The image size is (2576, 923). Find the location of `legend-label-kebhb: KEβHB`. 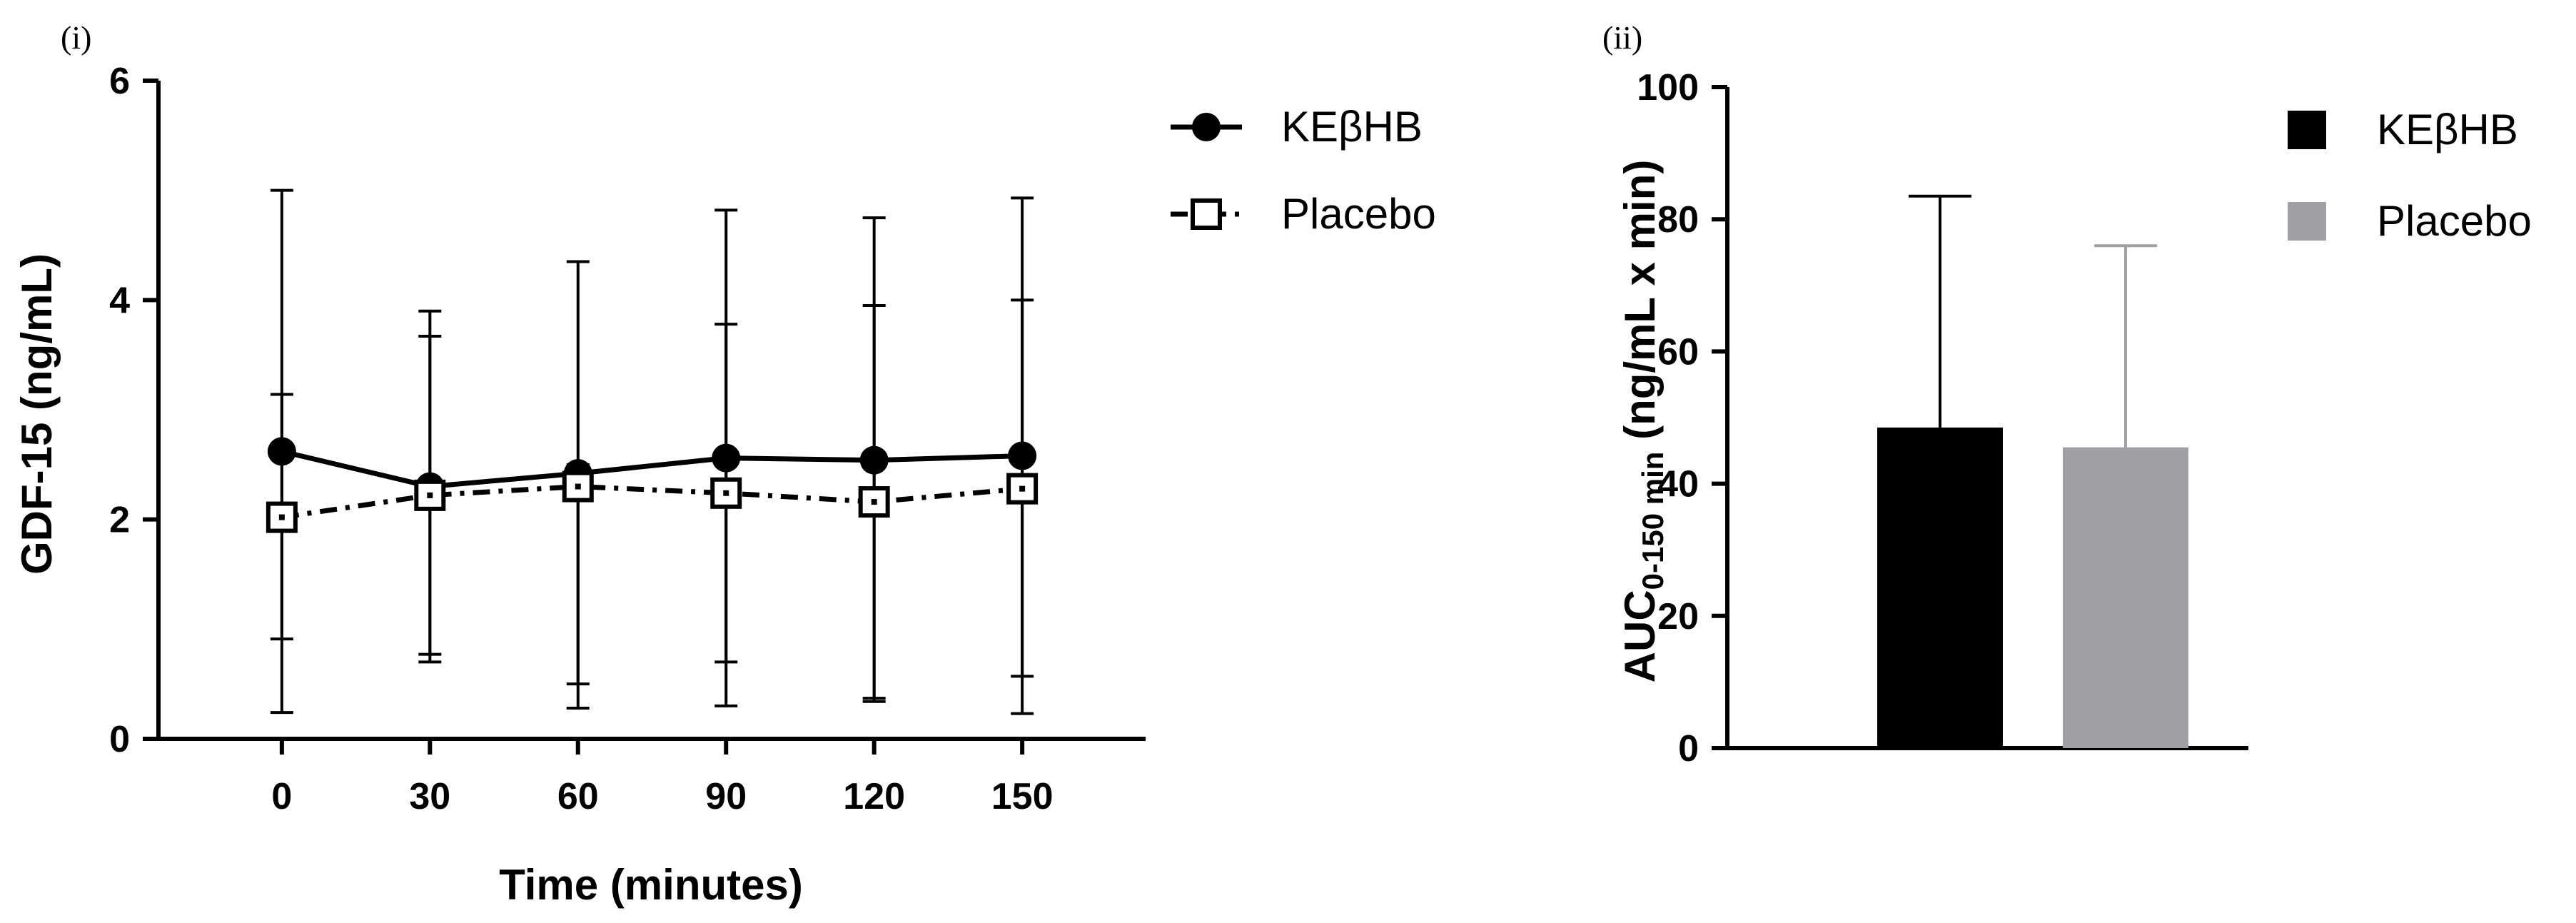

legend-label-kebhb: KEβHB is located at coordinates (1352, 127).